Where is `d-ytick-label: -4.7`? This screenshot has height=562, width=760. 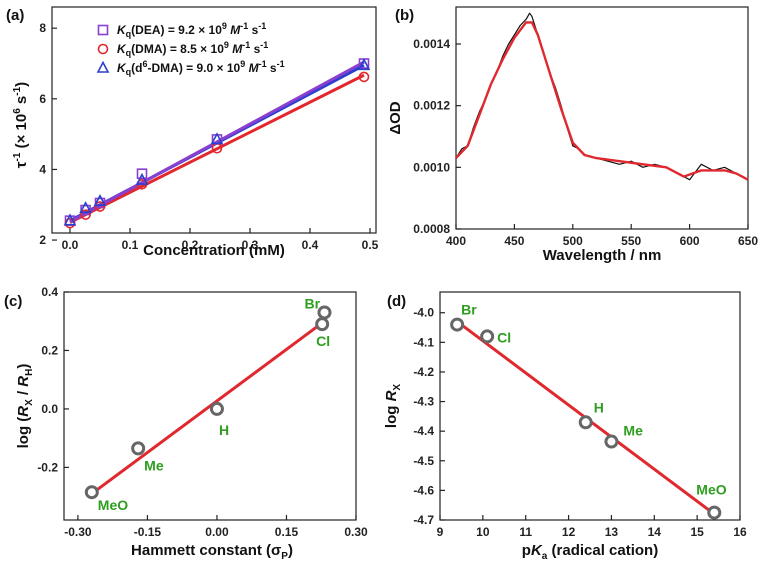 d-ytick-label: -4.7 is located at coordinates (423, 520).